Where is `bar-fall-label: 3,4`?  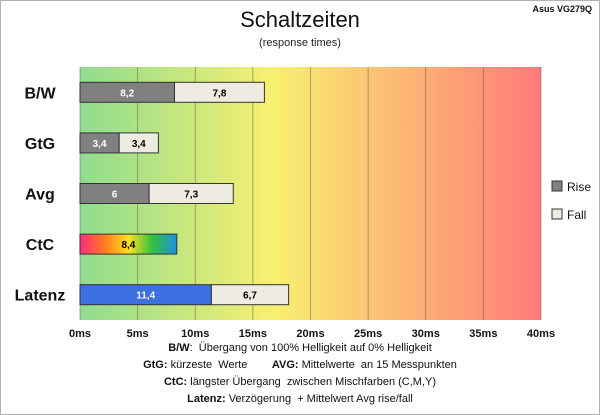
bar-fall-label: 3,4 is located at coordinates (139, 144).